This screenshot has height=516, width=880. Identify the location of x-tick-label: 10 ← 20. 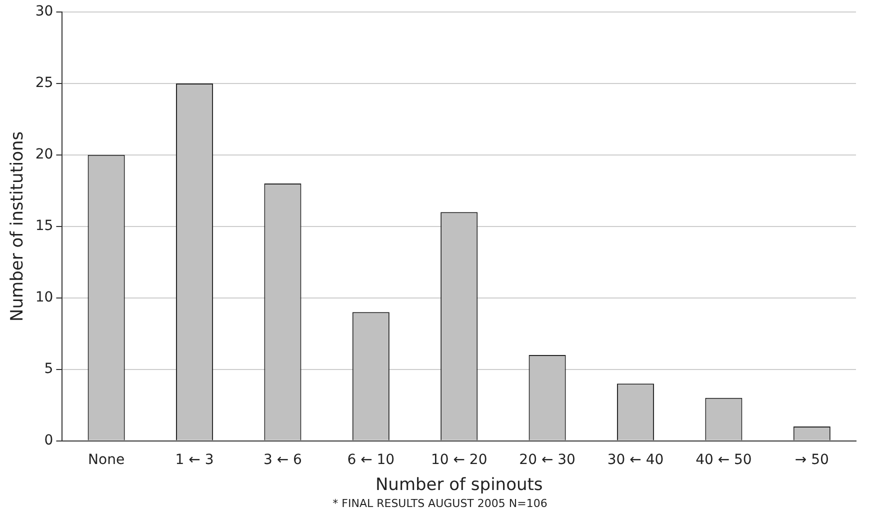
(459, 460).